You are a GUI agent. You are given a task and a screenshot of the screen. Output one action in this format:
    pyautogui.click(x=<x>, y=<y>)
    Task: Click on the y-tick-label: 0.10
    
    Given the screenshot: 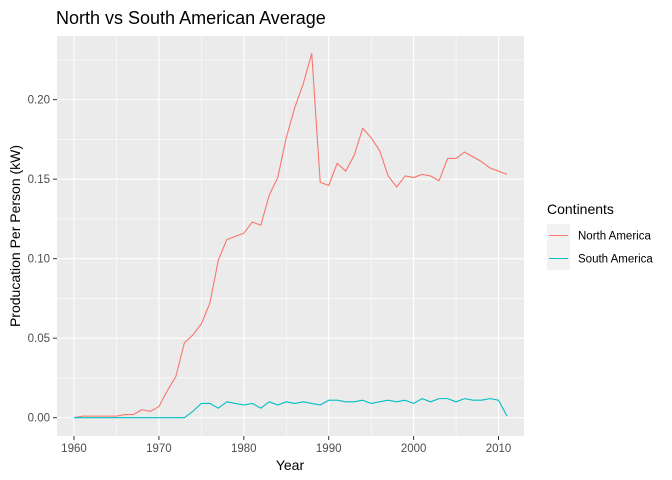 What is the action you would take?
    pyautogui.click(x=39, y=260)
    